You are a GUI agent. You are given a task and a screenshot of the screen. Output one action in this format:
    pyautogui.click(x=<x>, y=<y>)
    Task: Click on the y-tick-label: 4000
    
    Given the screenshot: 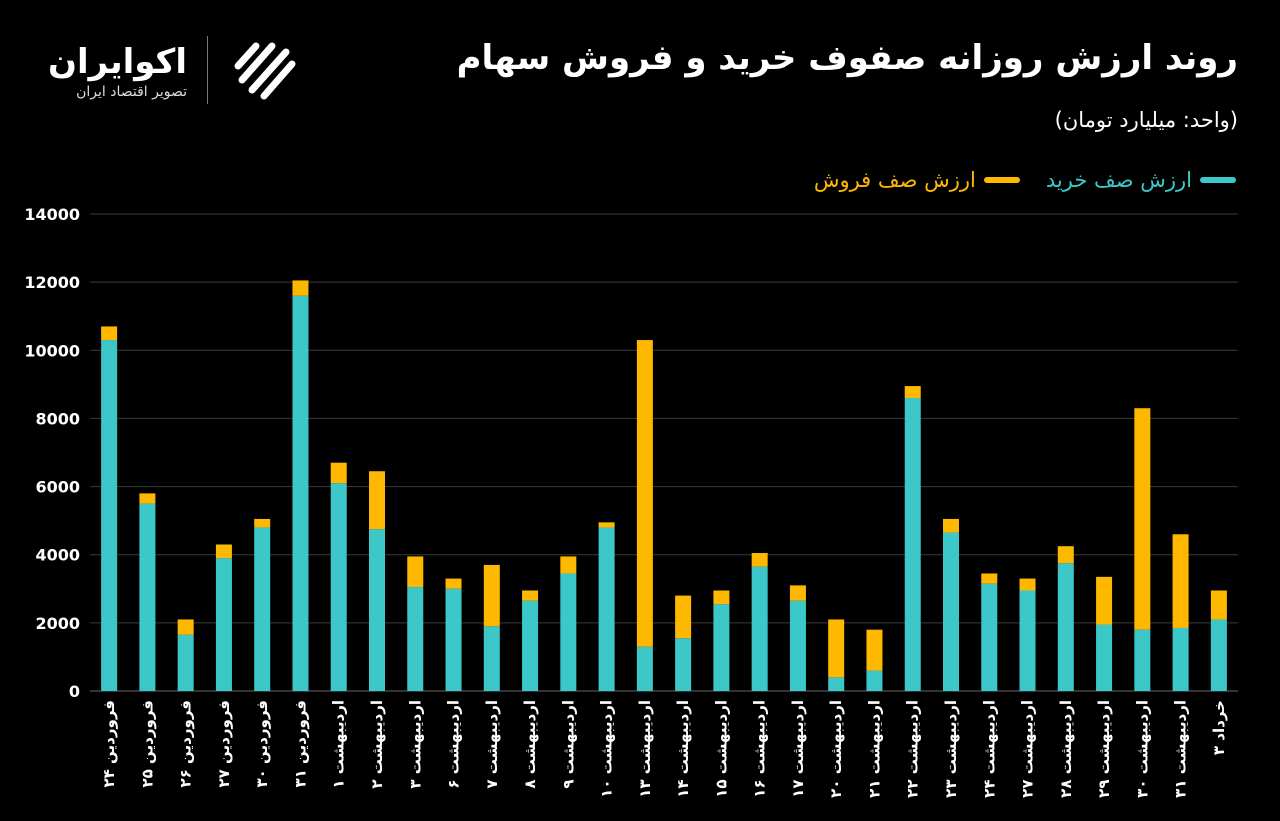 What is the action you would take?
    pyautogui.click(x=57, y=555)
    